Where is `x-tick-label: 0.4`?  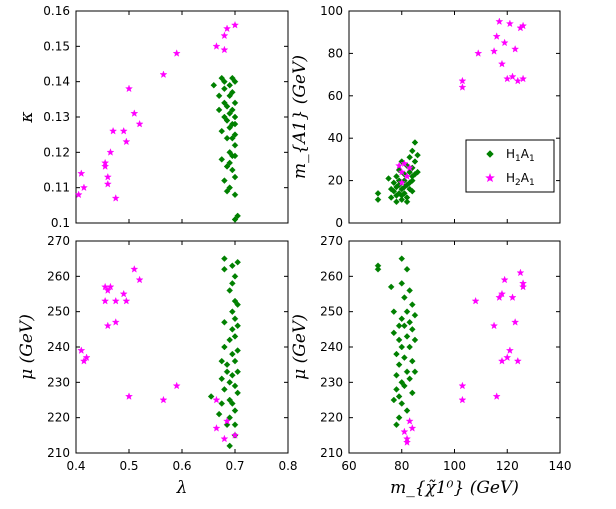 x-tick-label: 0.4 is located at coordinates (75, 466).